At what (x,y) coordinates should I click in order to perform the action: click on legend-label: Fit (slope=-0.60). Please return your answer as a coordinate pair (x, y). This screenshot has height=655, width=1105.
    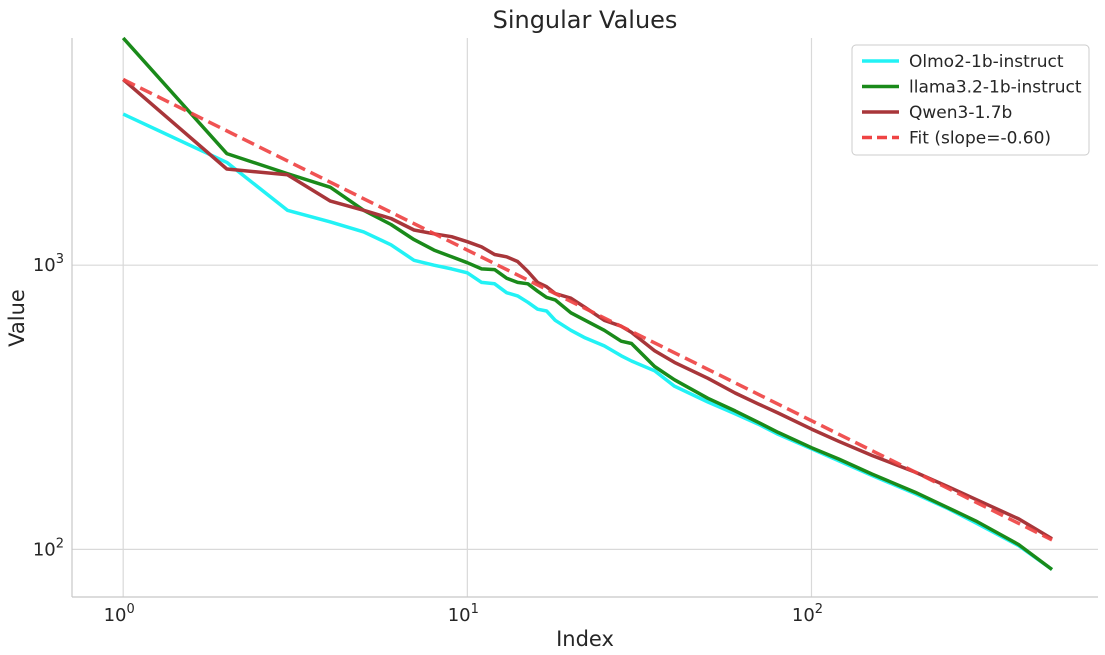
    Looking at the image, I should click on (980, 139).